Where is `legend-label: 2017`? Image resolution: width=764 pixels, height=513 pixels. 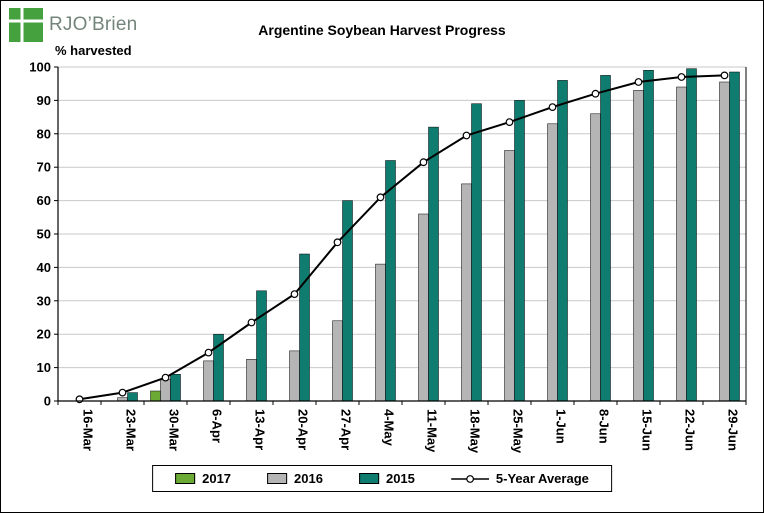 legend-label: 2017 is located at coordinates (217, 478).